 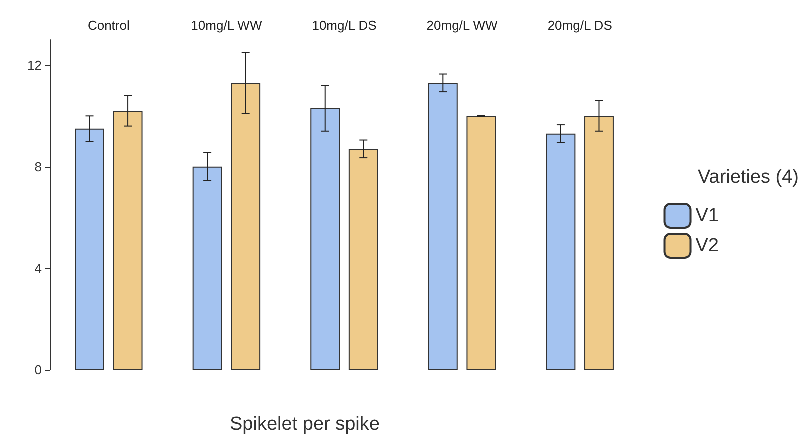 I want to click on y-tick-label: 0, so click(x=38, y=370).